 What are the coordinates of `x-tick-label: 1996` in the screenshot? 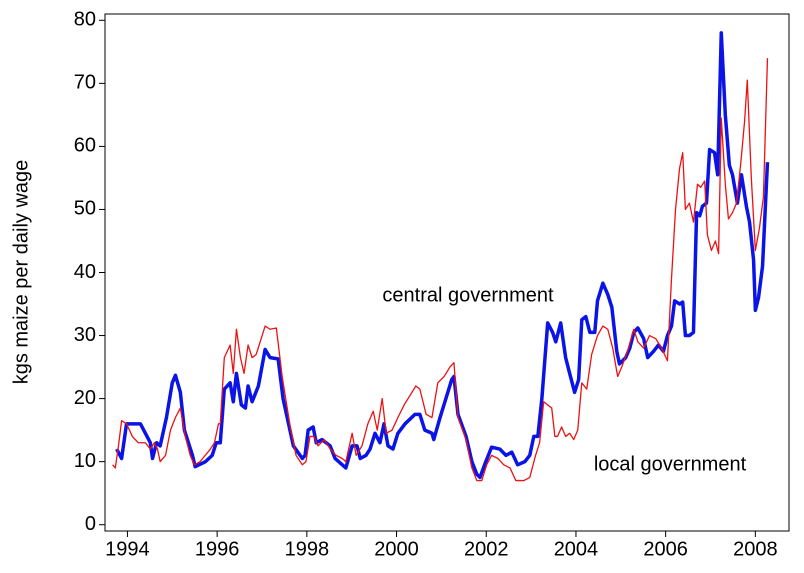 It's located at (217, 549).